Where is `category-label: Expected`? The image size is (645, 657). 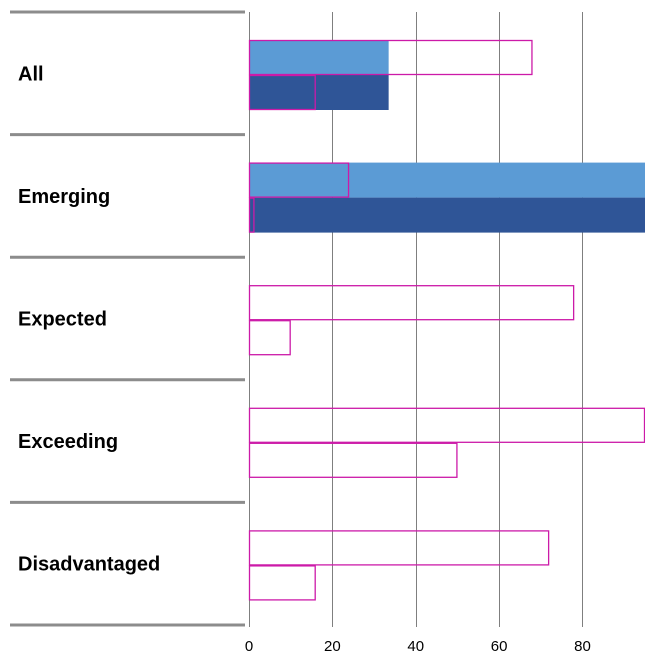 category-label: Expected is located at coordinates (62, 320).